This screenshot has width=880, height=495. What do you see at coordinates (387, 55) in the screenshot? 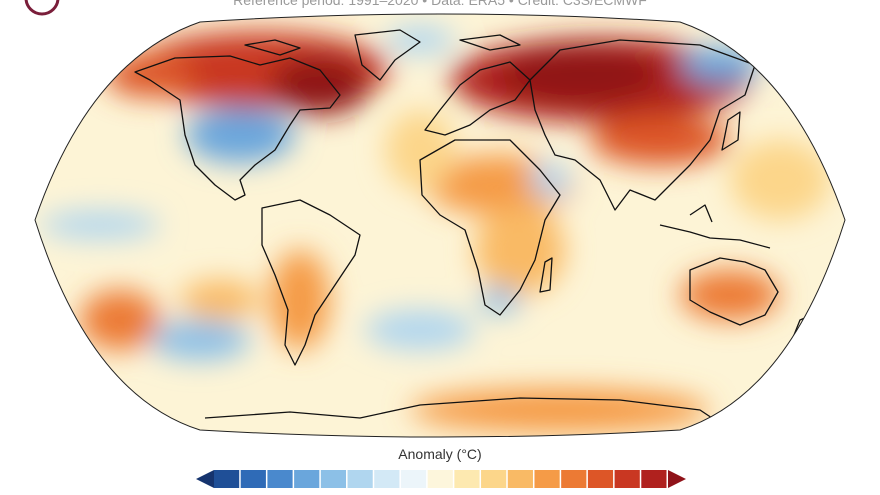
I see `coast-greenland` at bounding box center [387, 55].